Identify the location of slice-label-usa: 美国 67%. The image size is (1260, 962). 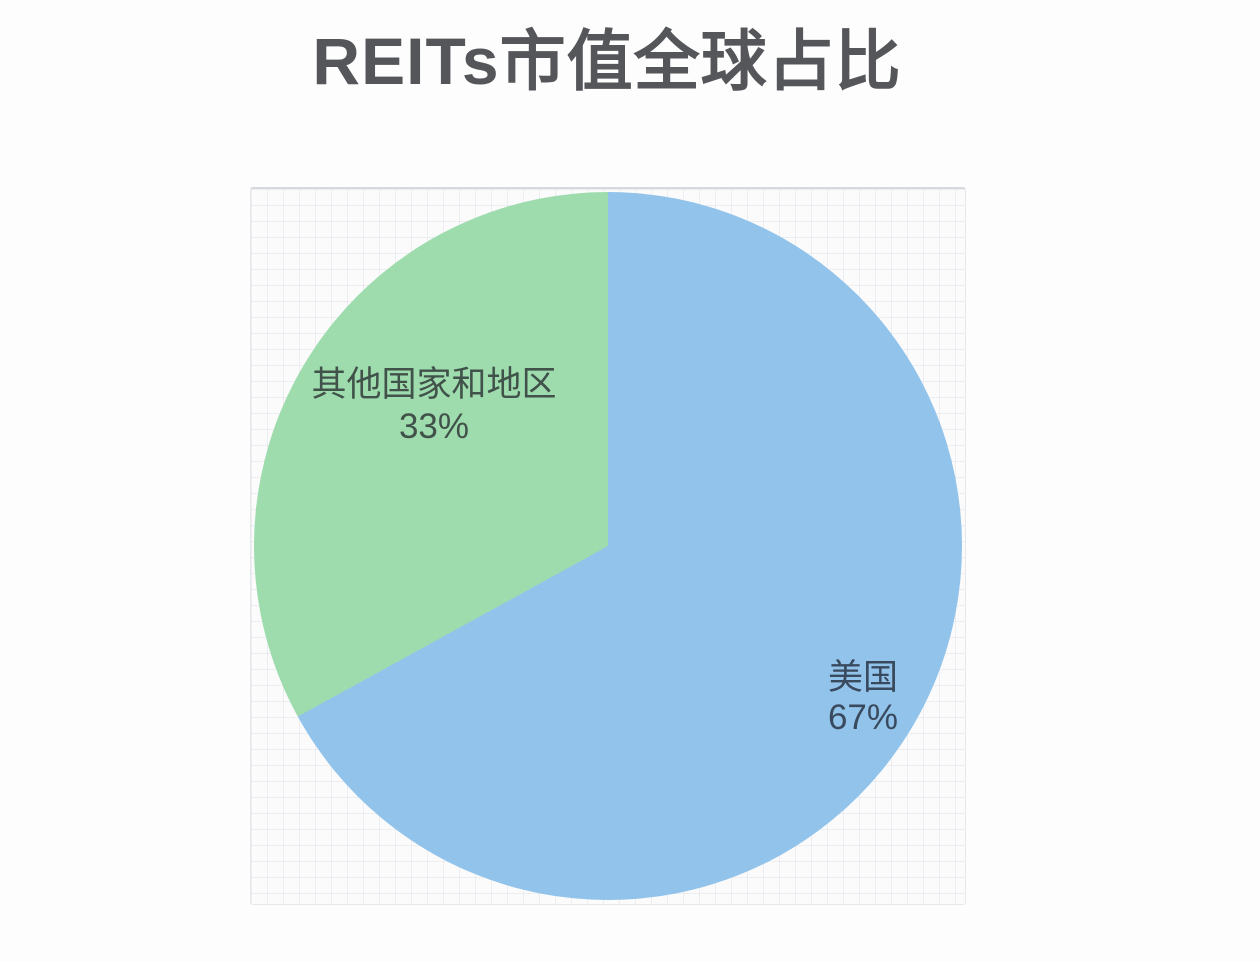
(863, 698).